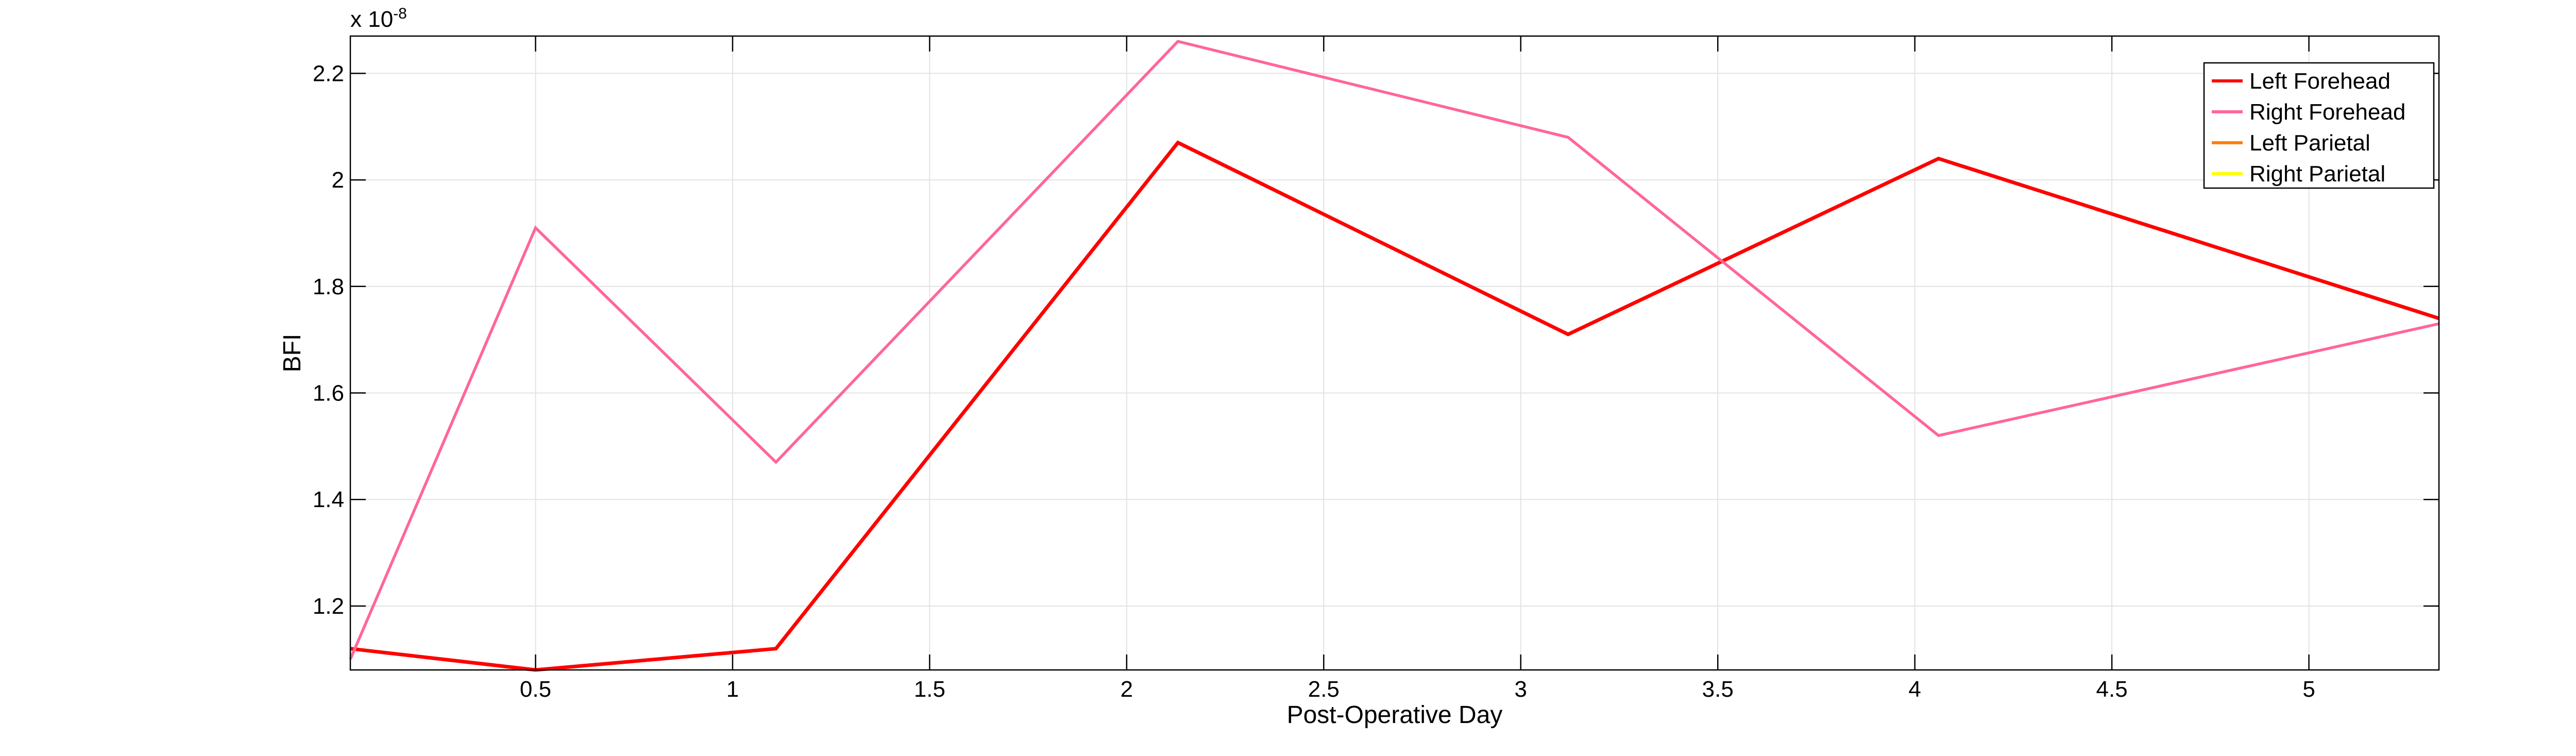  I want to click on y-exponent-label: x 10-8, so click(378, 18).